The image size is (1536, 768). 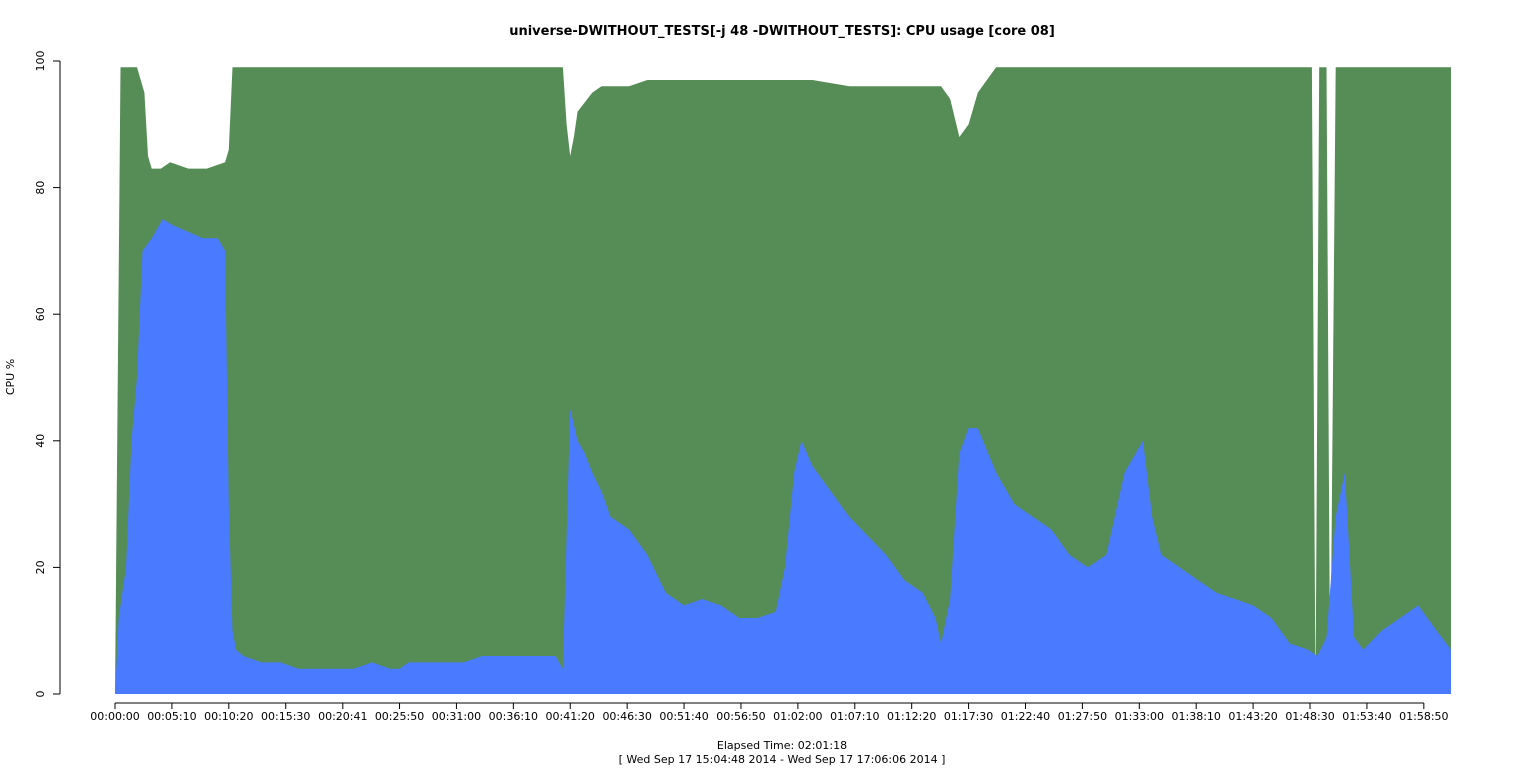 I want to click on x-tick-label: 00:15:30, so click(x=285, y=716).